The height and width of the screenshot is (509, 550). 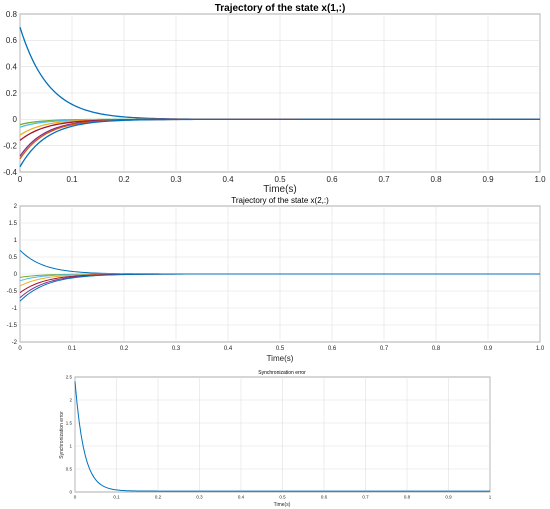 What do you see at coordinates (12, 14) in the screenshot?
I see `y-tick-label: 0.8` at bounding box center [12, 14].